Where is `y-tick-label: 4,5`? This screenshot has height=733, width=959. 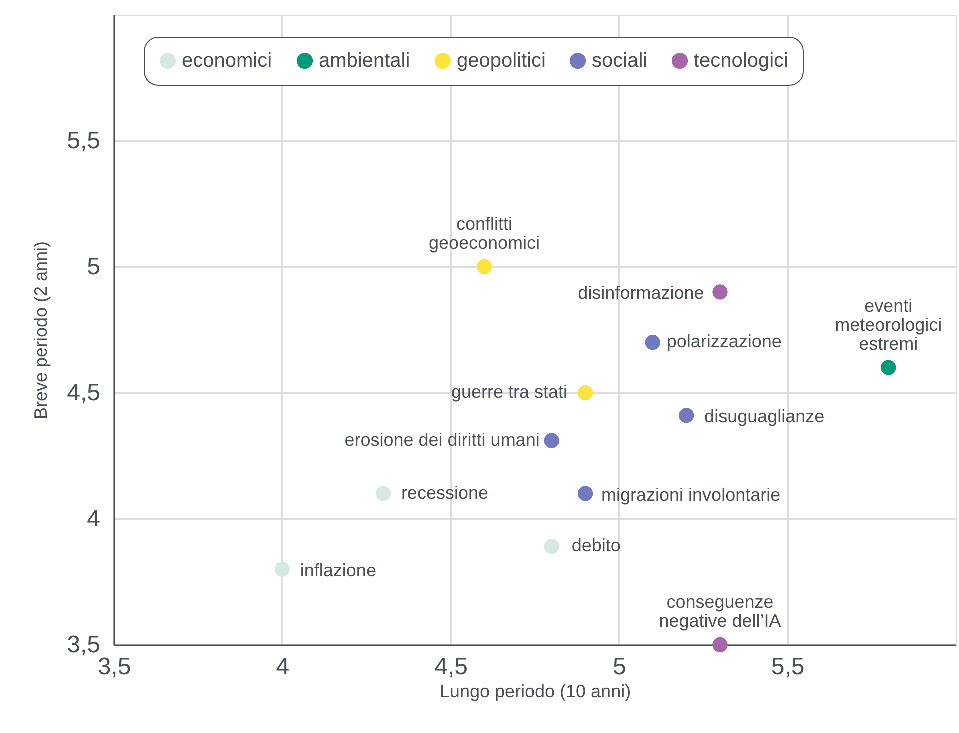 y-tick-label: 4,5 is located at coordinates (83, 393).